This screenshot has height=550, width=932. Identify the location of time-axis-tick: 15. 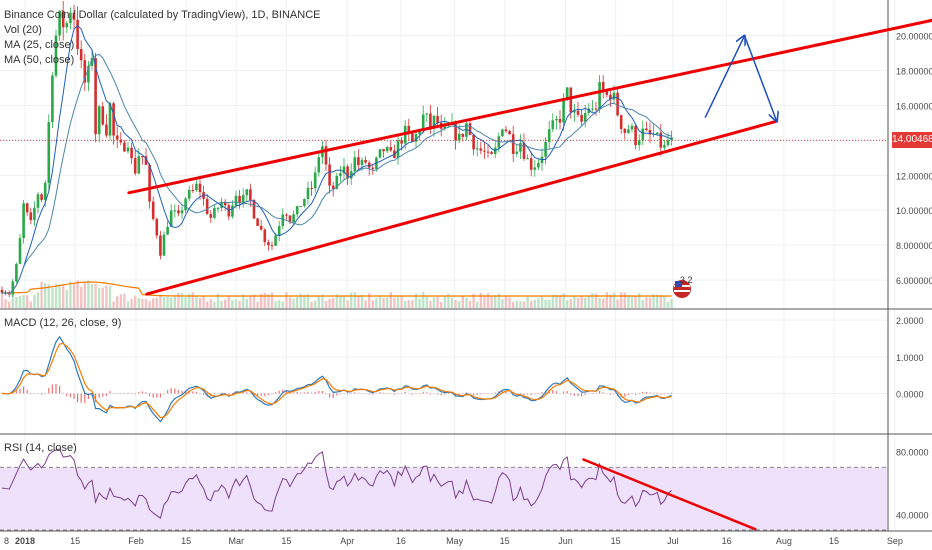
(186, 541).